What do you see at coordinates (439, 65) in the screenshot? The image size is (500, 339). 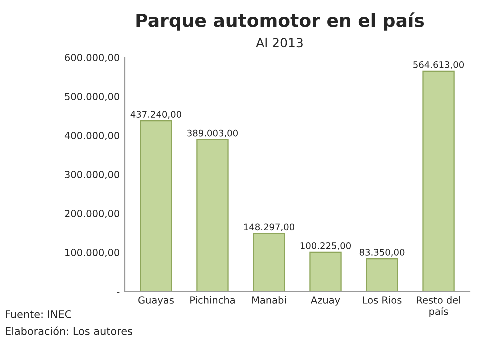 I see `data-label: 564.613,00` at bounding box center [439, 65].